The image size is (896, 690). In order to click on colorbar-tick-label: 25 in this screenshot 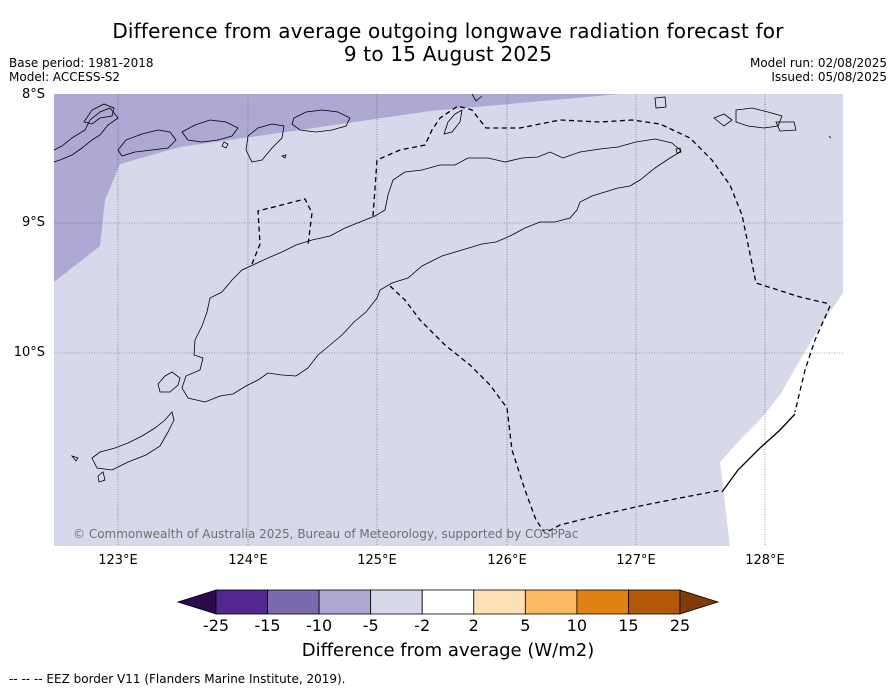, I will do `click(680, 625)`.